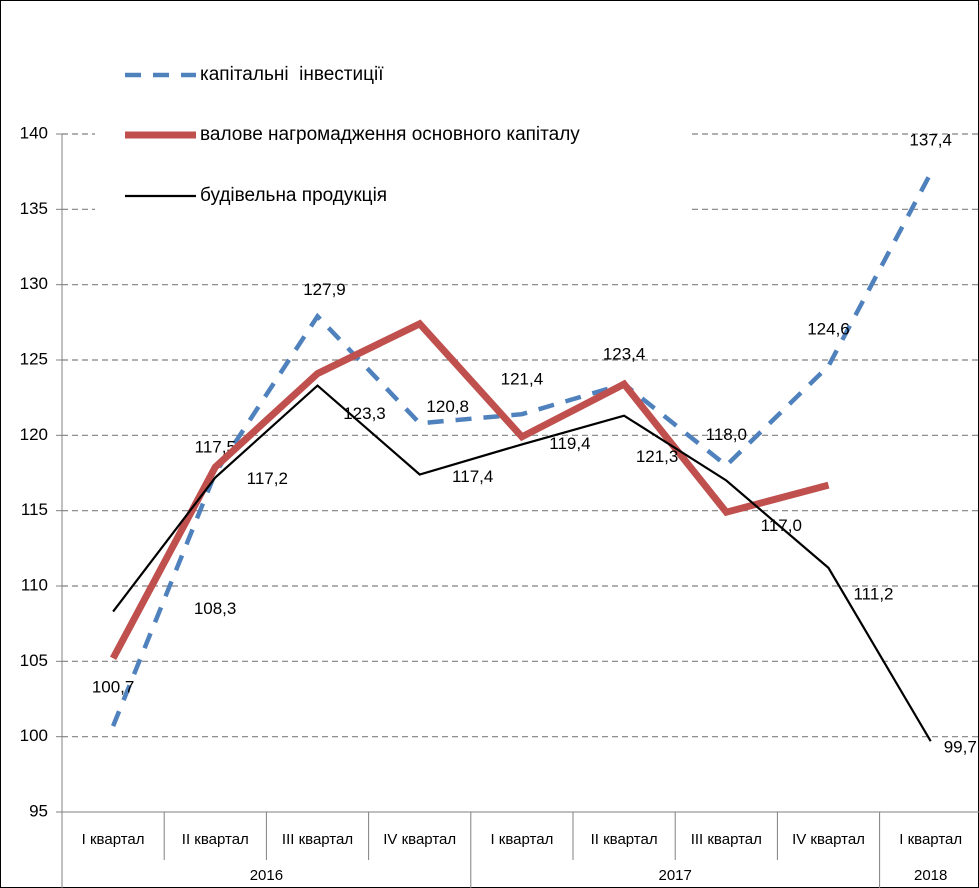 The image size is (979, 888). Describe the element at coordinates (267, 478) in the screenshot. I see `data-label: 117,2` at that location.